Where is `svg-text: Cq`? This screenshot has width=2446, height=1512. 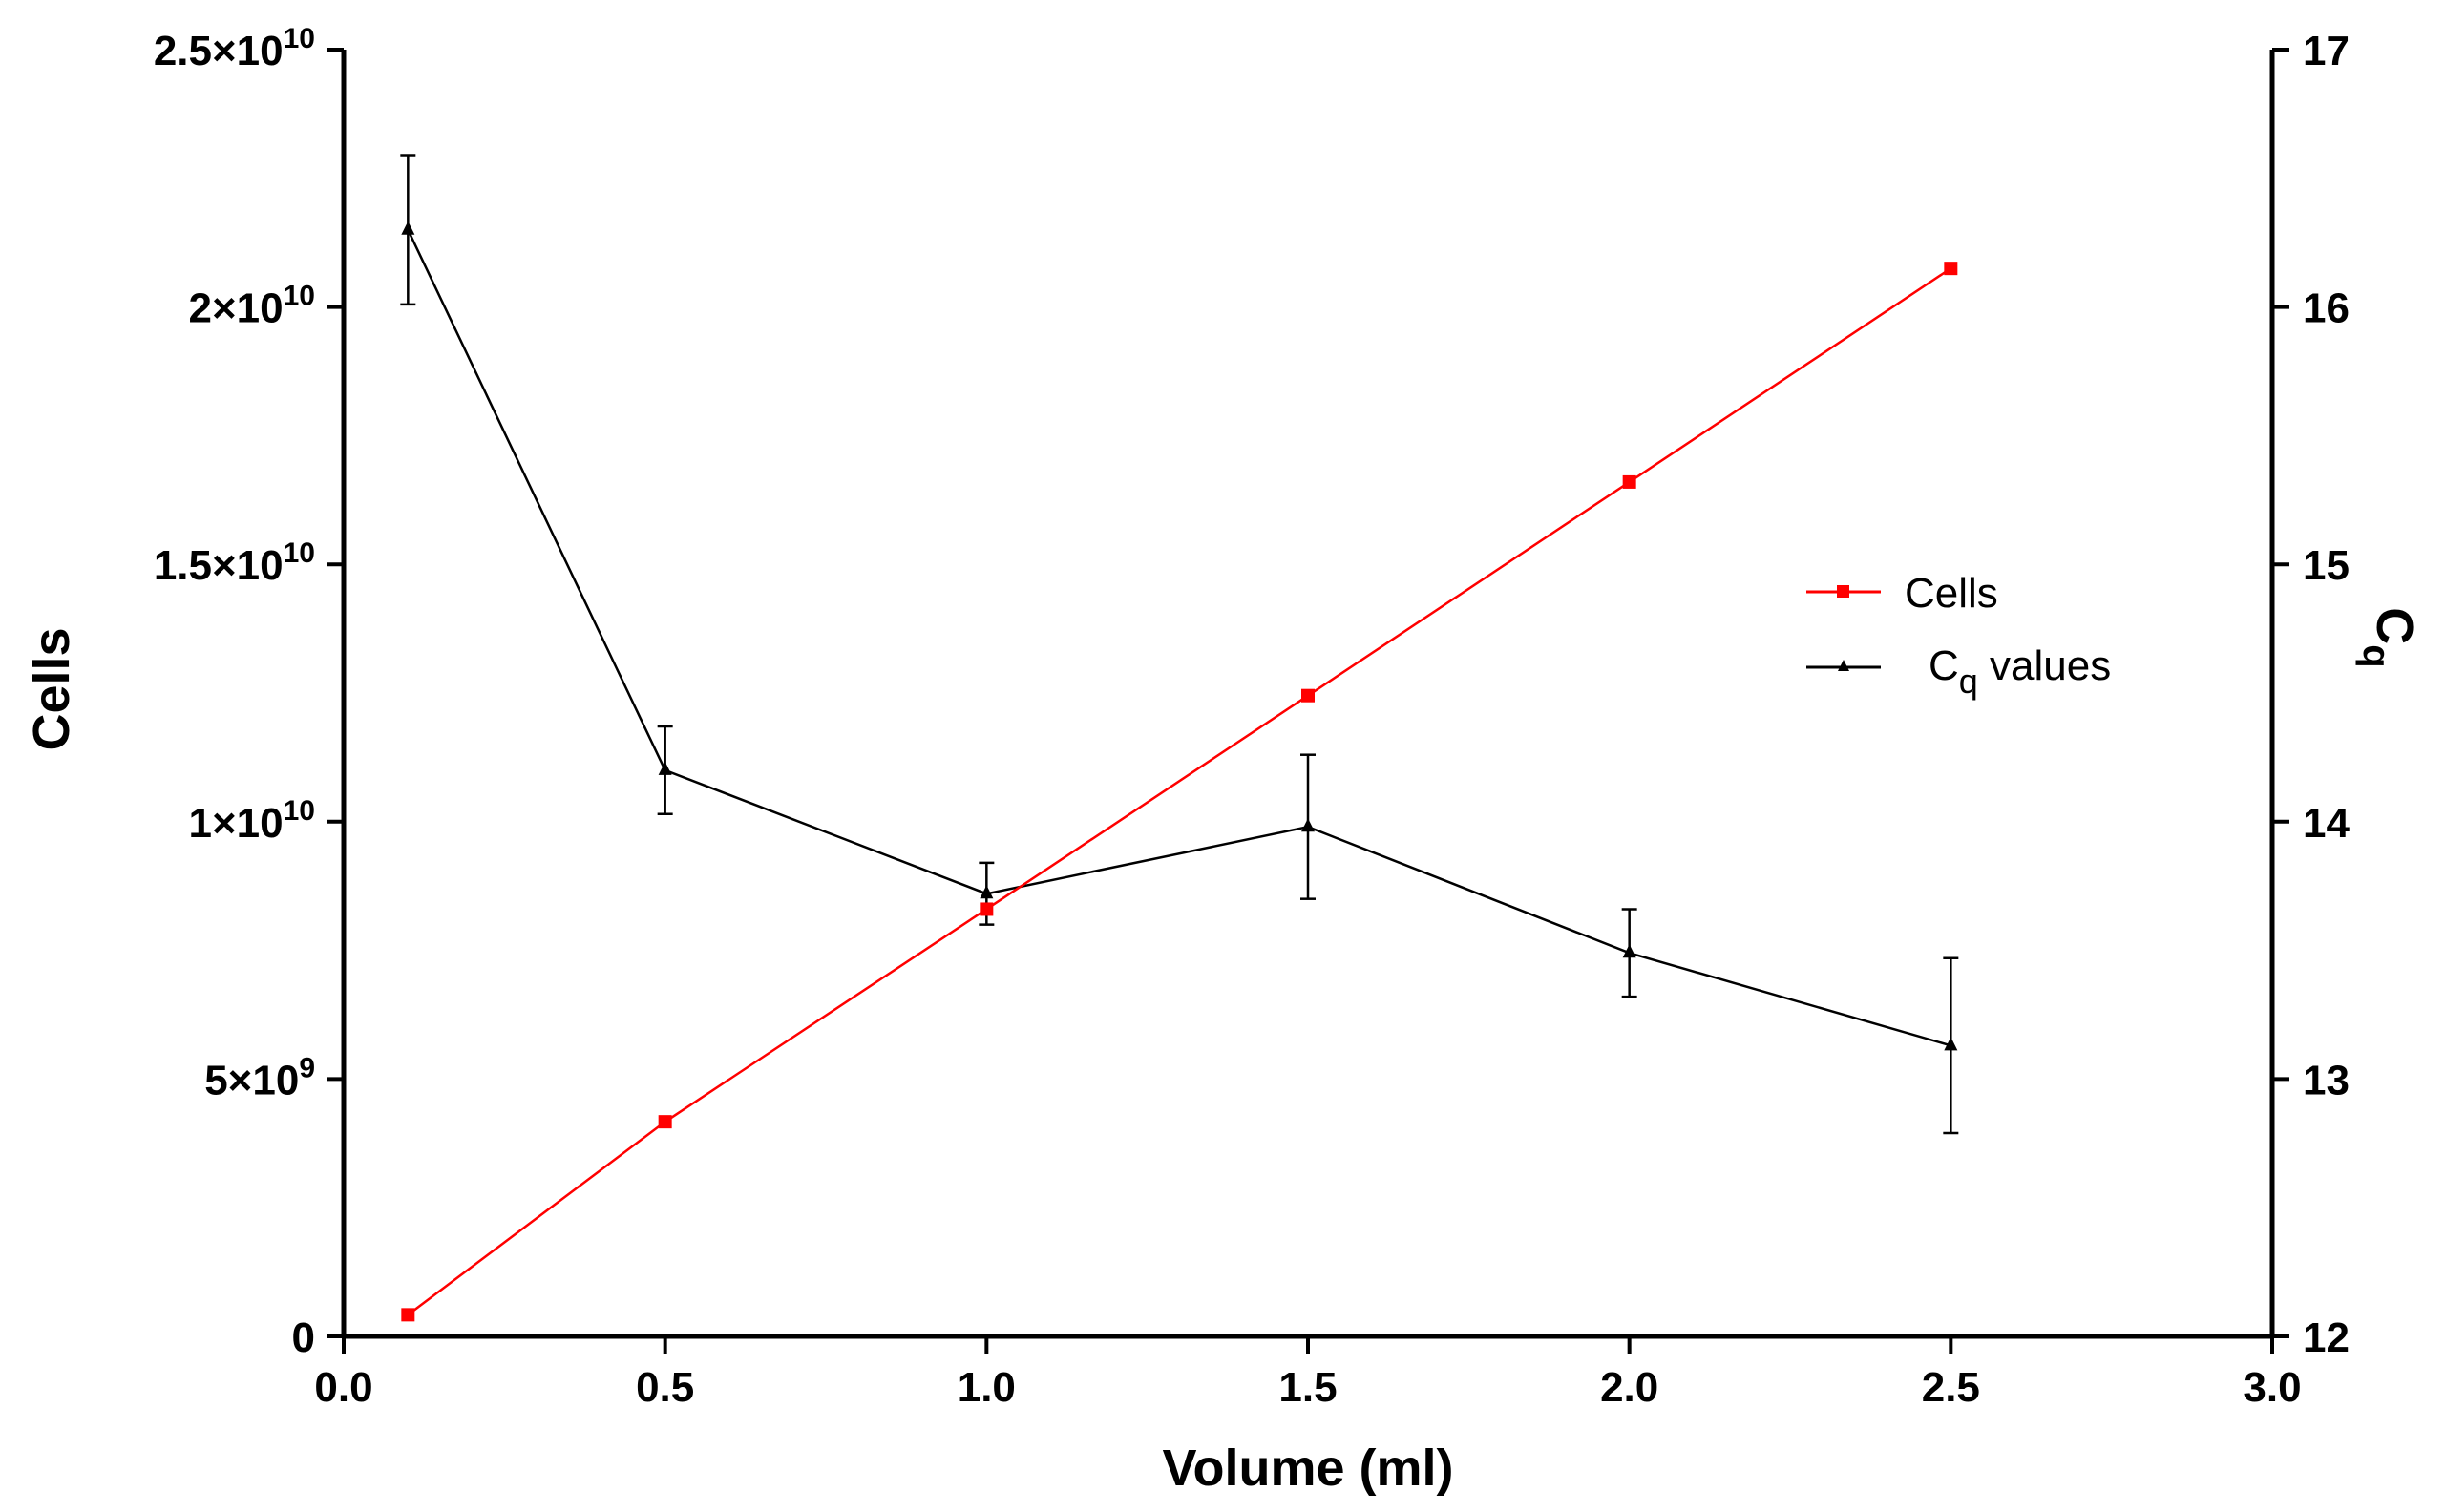
svg-text: Cq is located at coordinates (2389, 637).